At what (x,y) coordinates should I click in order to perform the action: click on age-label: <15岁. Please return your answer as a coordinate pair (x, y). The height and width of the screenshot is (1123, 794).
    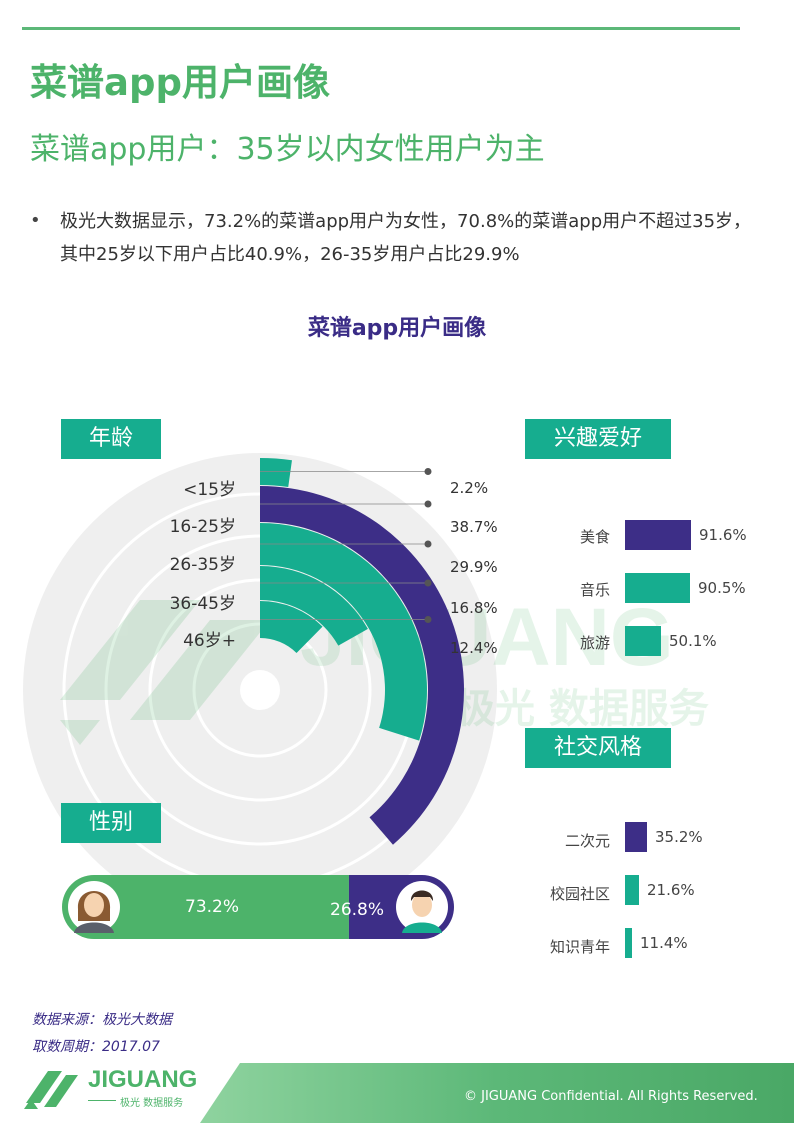
    Looking at the image, I should click on (209, 490).